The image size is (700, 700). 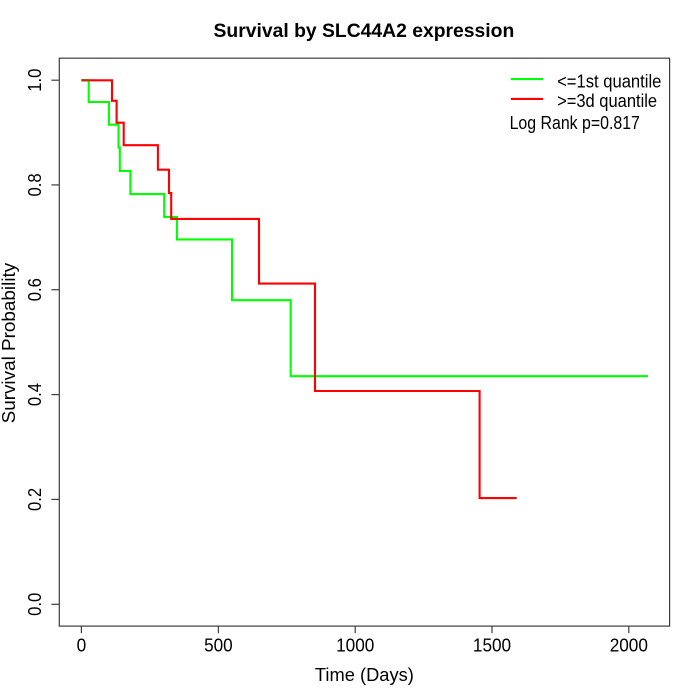 I want to click on svg-text: 1.0, so click(x=35, y=80).